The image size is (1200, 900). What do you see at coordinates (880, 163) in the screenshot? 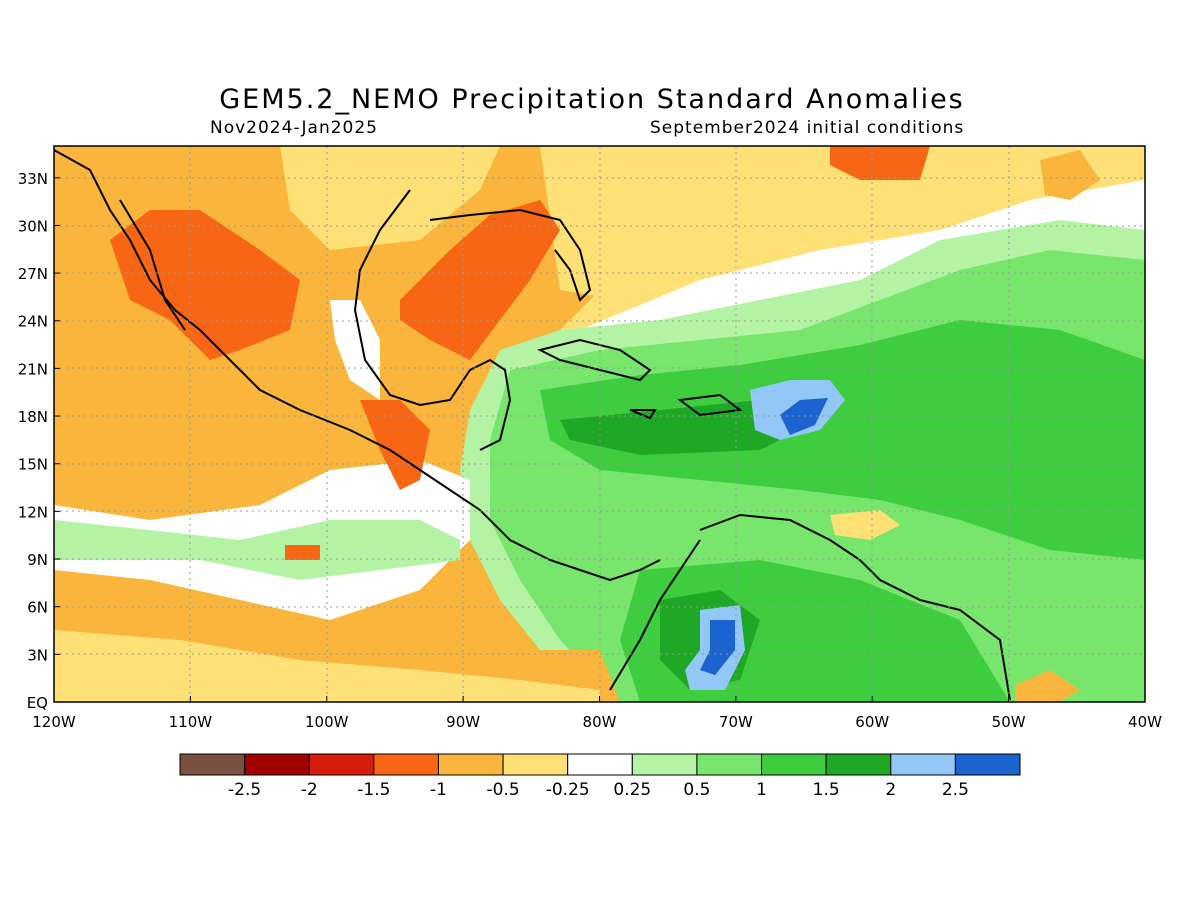
I see `region-red-atlantic` at bounding box center [880, 163].